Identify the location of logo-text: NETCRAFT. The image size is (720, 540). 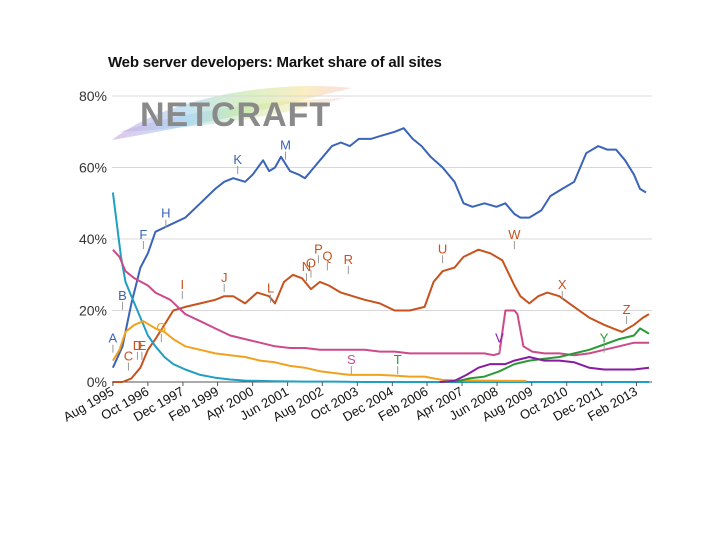
(235, 115).